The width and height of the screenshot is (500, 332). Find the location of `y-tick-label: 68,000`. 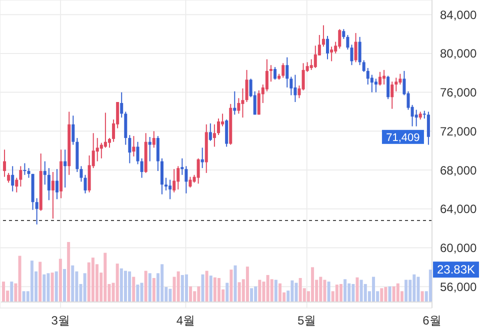

y-tick-label: 68,000 is located at coordinates (459, 170).